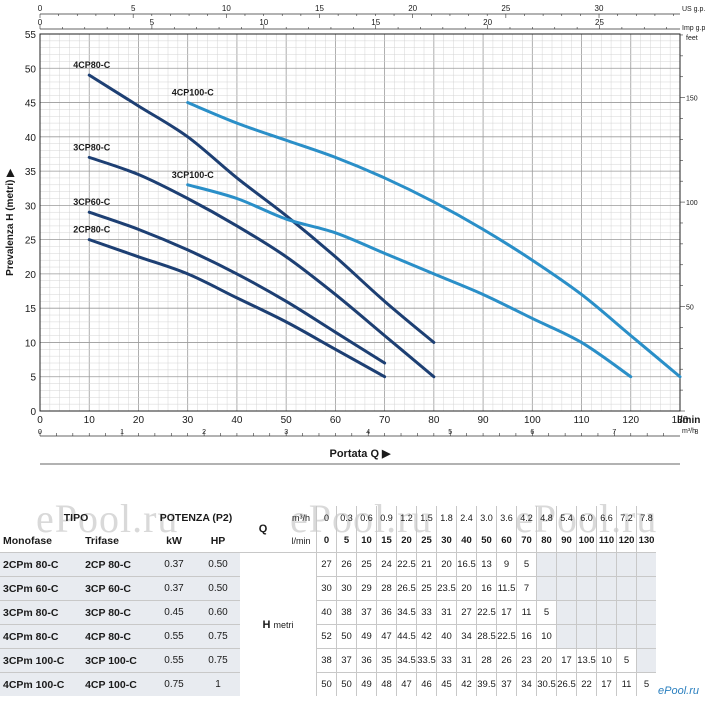  What do you see at coordinates (193, 175) in the screenshot?
I see `series-label: 3CP100-C` at bounding box center [193, 175].